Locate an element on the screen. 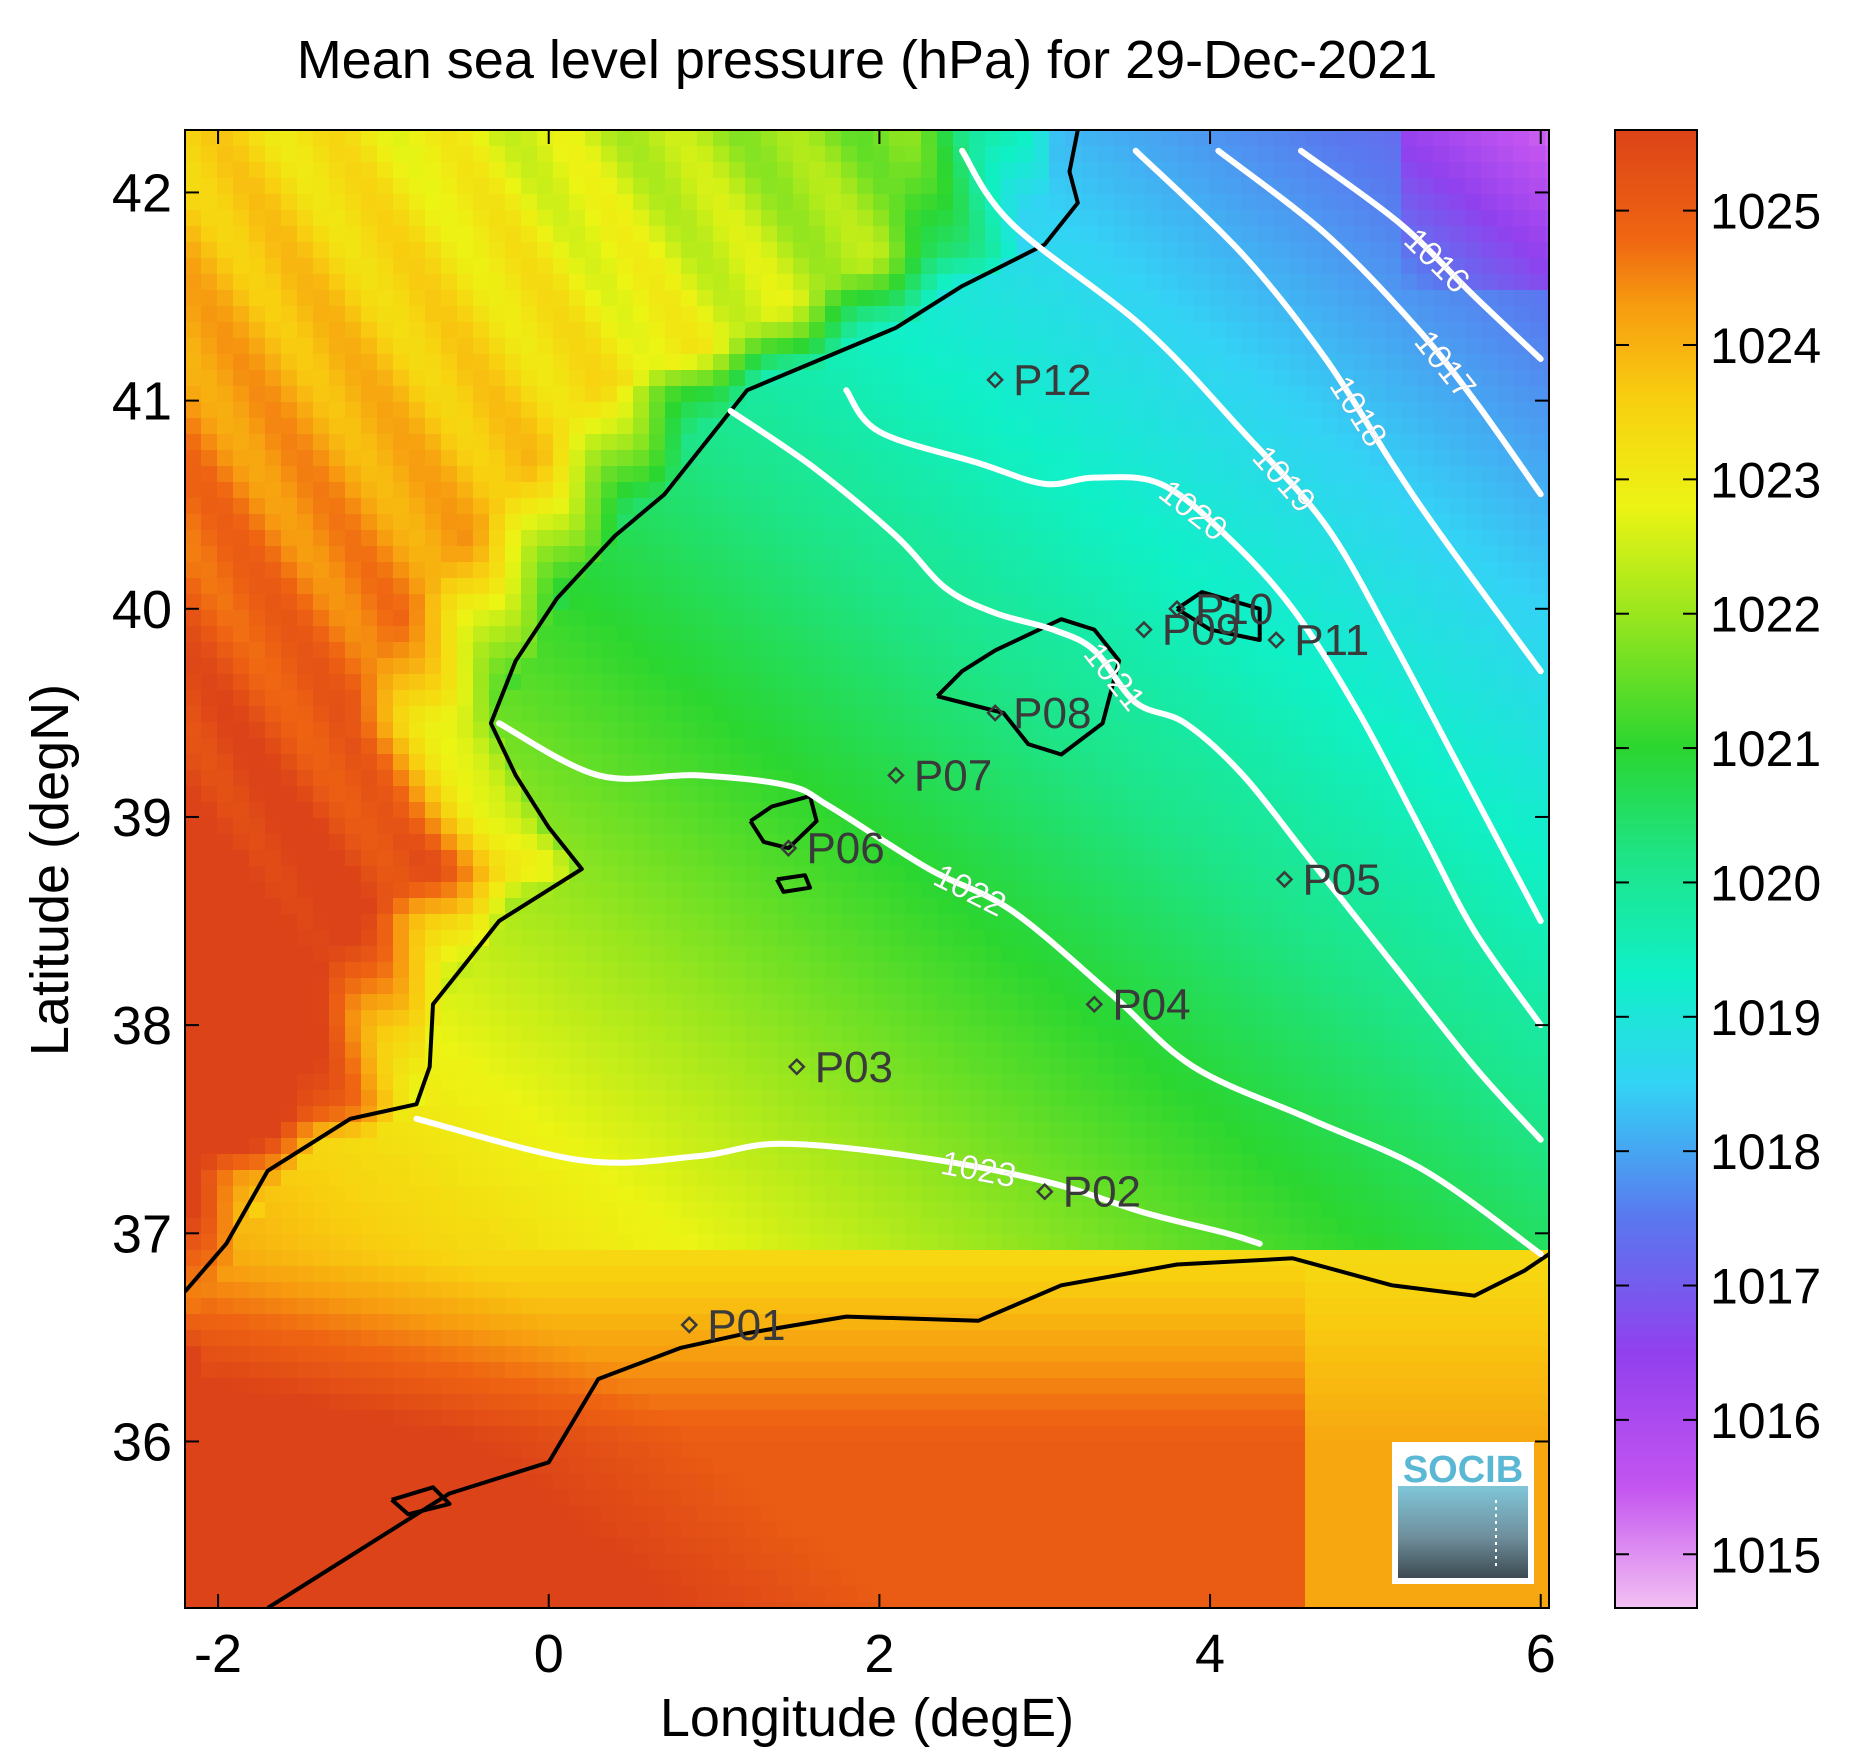  y-tick-label: 36 is located at coordinates (142, 1442).